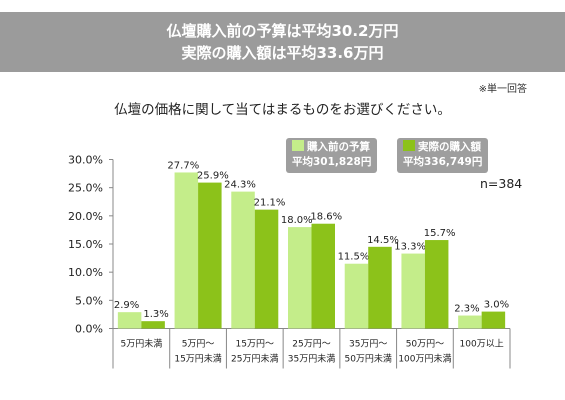  Describe the element at coordinates (141, 344) in the screenshot. I see `x-tick-label: 5万円未満` at that location.